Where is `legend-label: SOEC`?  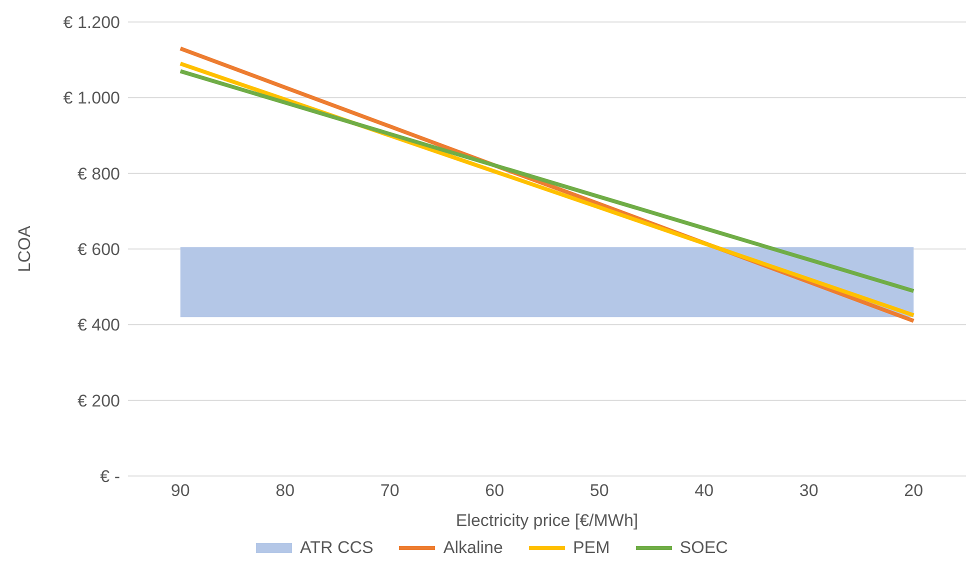
legend-label: SOEC is located at coordinates (704, 548).